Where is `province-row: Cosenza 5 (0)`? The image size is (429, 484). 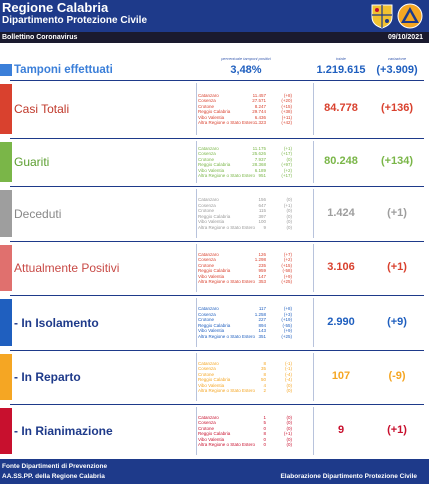
province-row: Cosenza 5 (0) is located at coordinates (245, 423).